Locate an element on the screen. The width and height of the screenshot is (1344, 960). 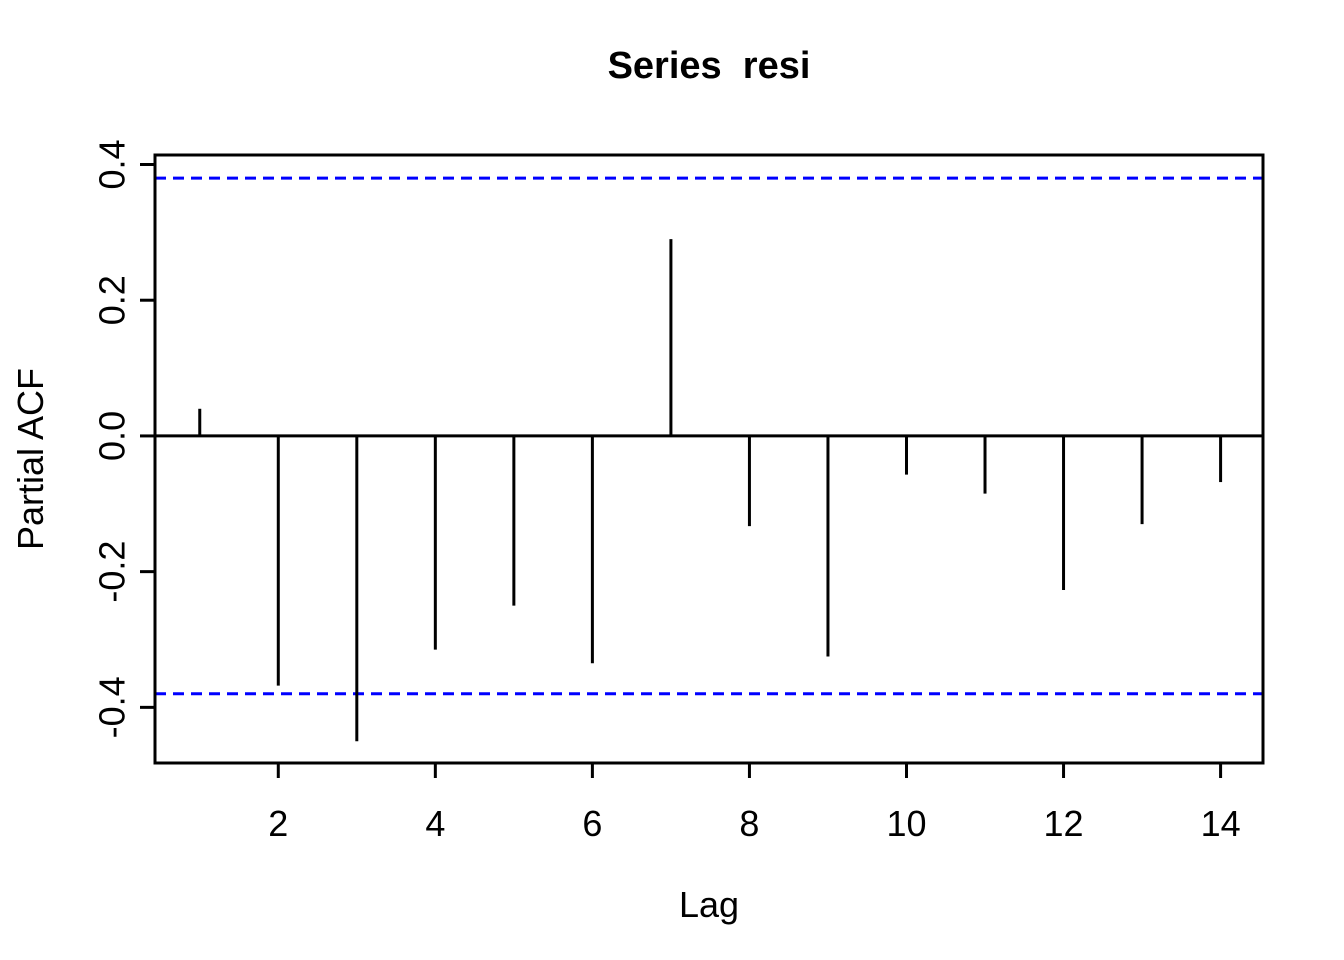
chart-title: Series resi is located at coordinates (709, 66).